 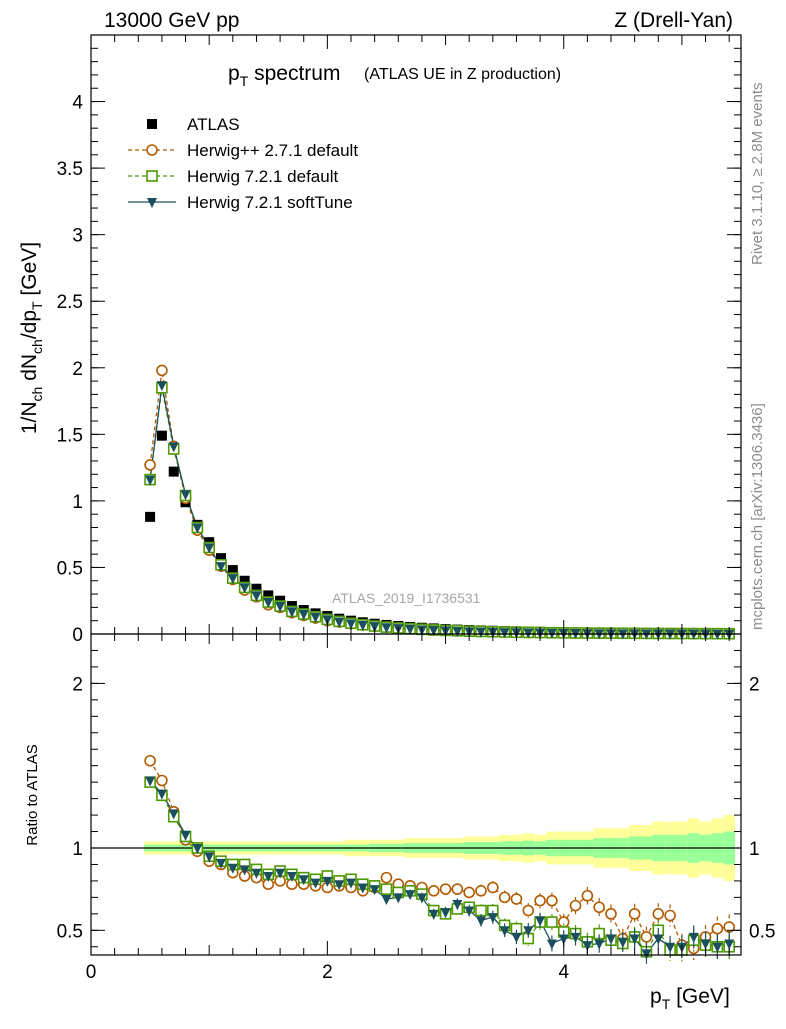 What do you see at coordinates (244, 81) in the screenshot?
I see `plot-title-subscript: T` at bounding box center [244, 81].